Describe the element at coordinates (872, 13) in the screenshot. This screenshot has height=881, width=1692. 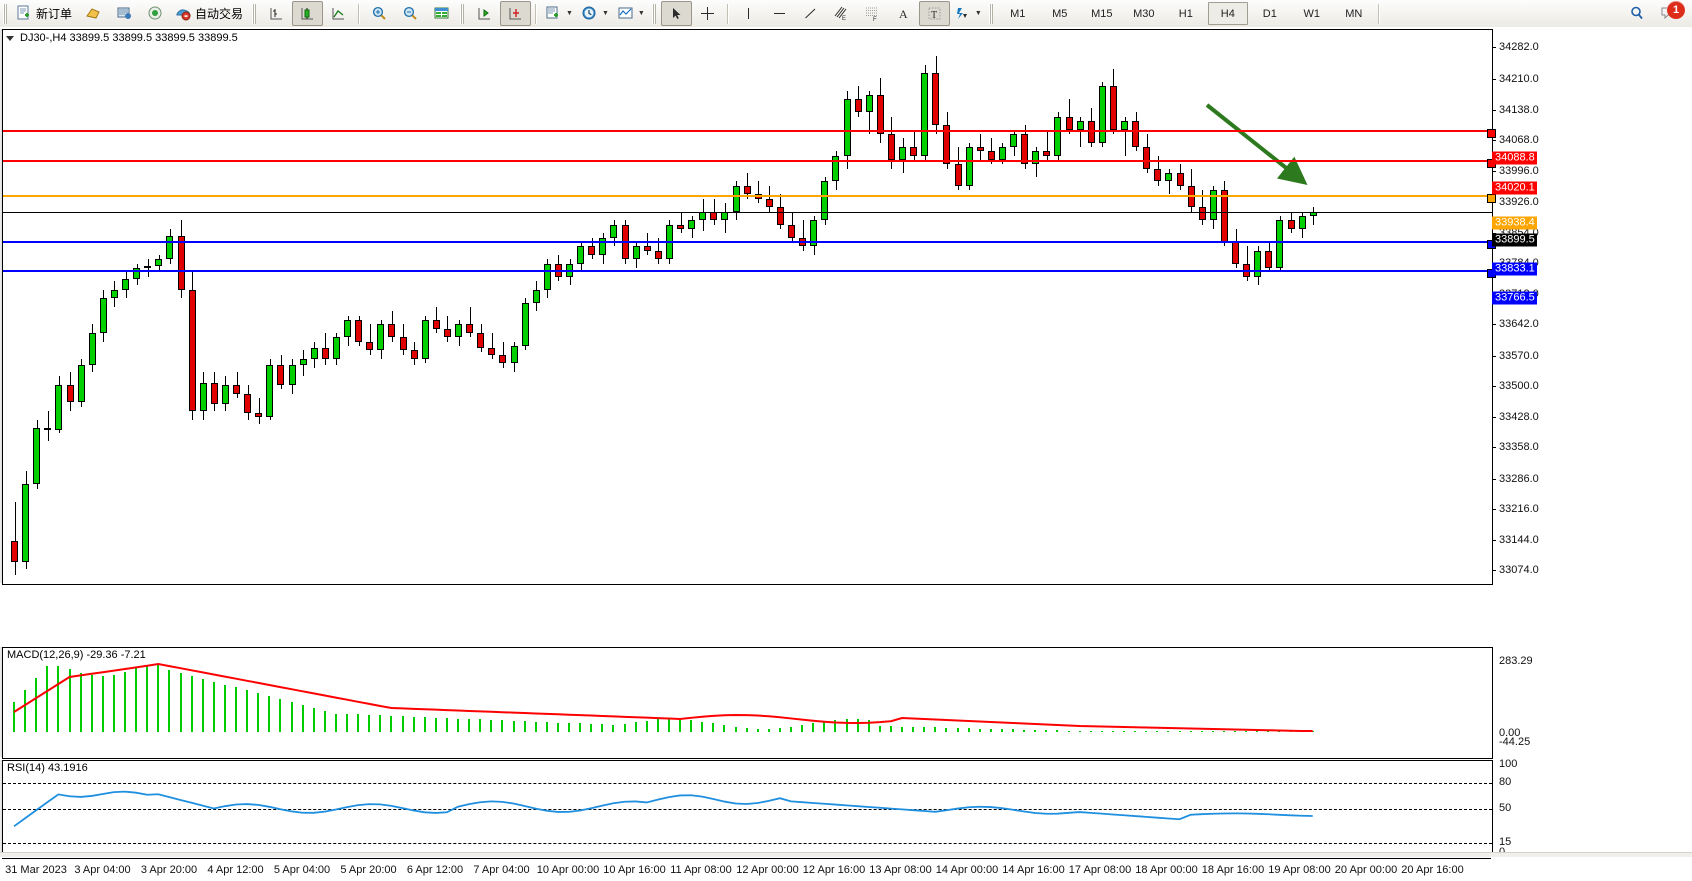
I see `fibonacci-button: F` at that location.